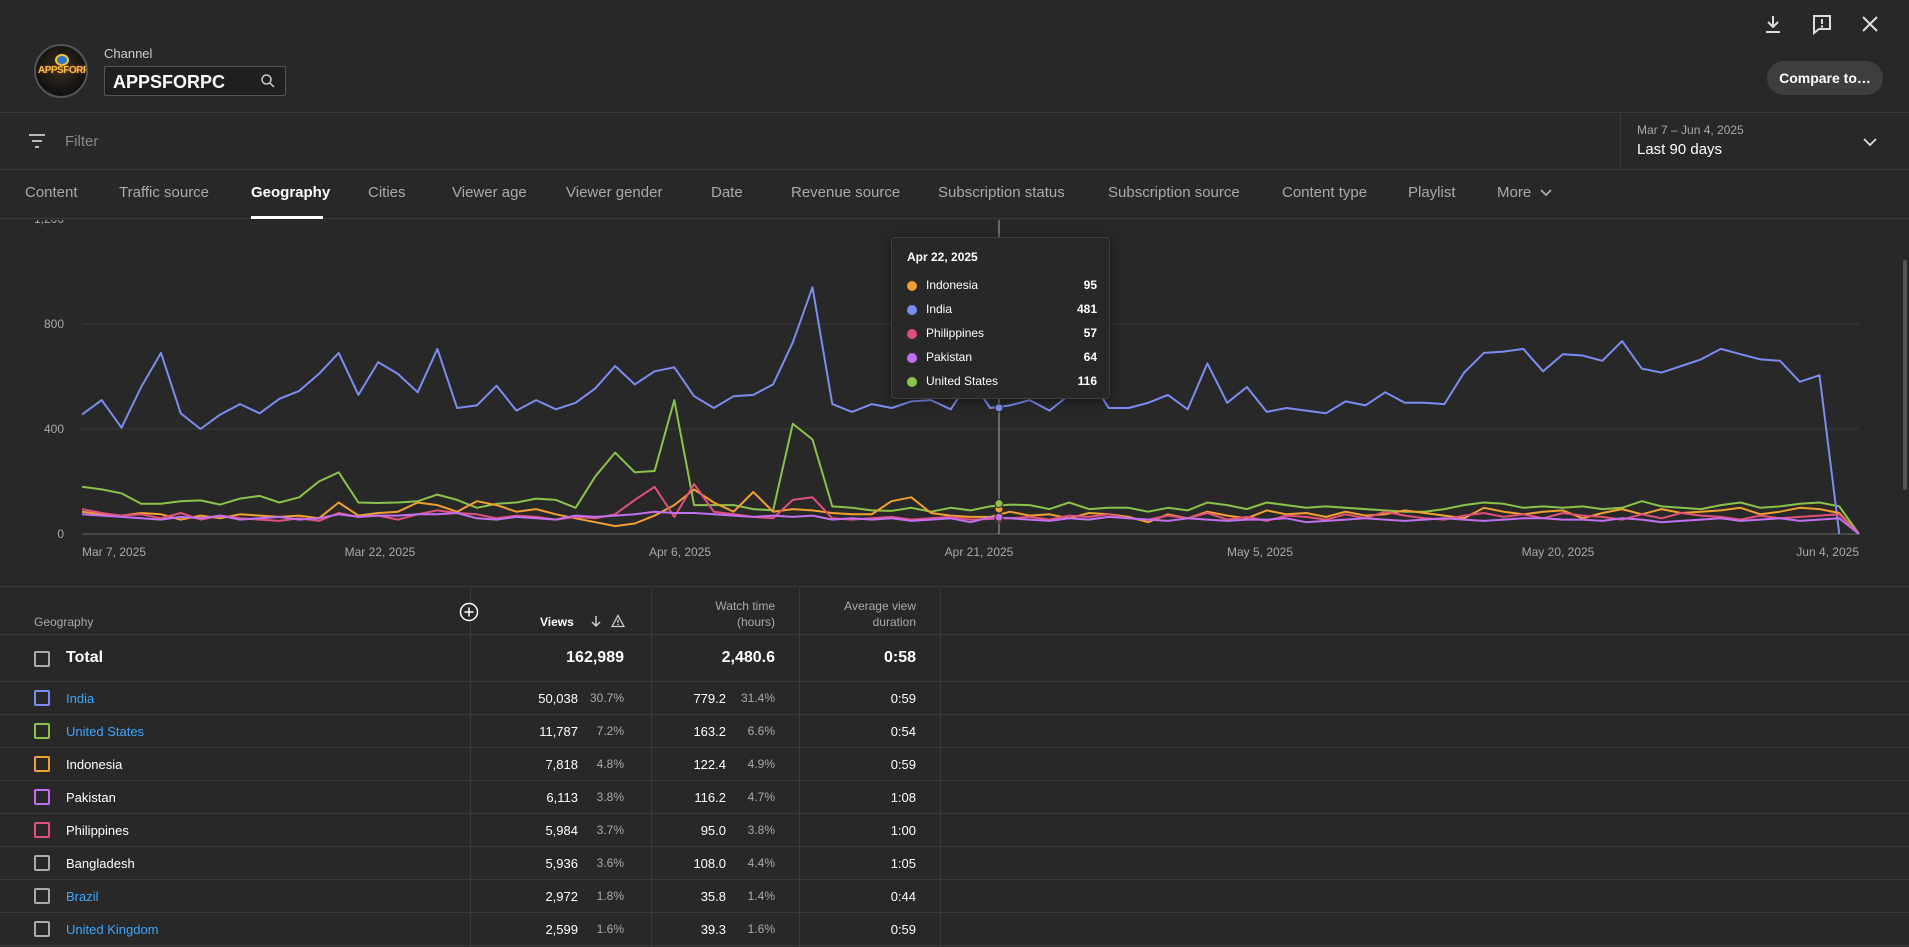 The image size is (1909, 947). I want to click on tooltip-series-name: India, so click(939, 309).